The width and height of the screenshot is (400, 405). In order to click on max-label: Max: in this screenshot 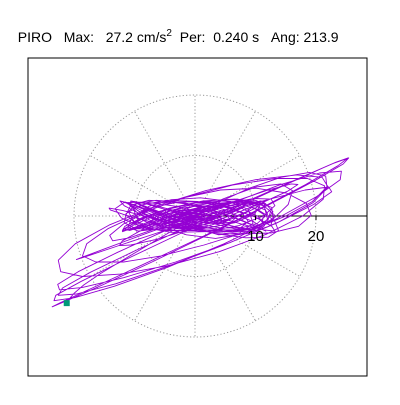, I will do `click(79, 37)`.